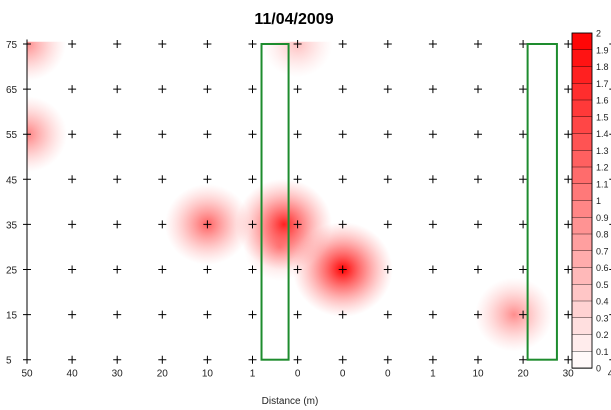  Describe the element at coordinates (598, 34) in the screenshot. I see `colorbar-tick-label: 2` at that location.